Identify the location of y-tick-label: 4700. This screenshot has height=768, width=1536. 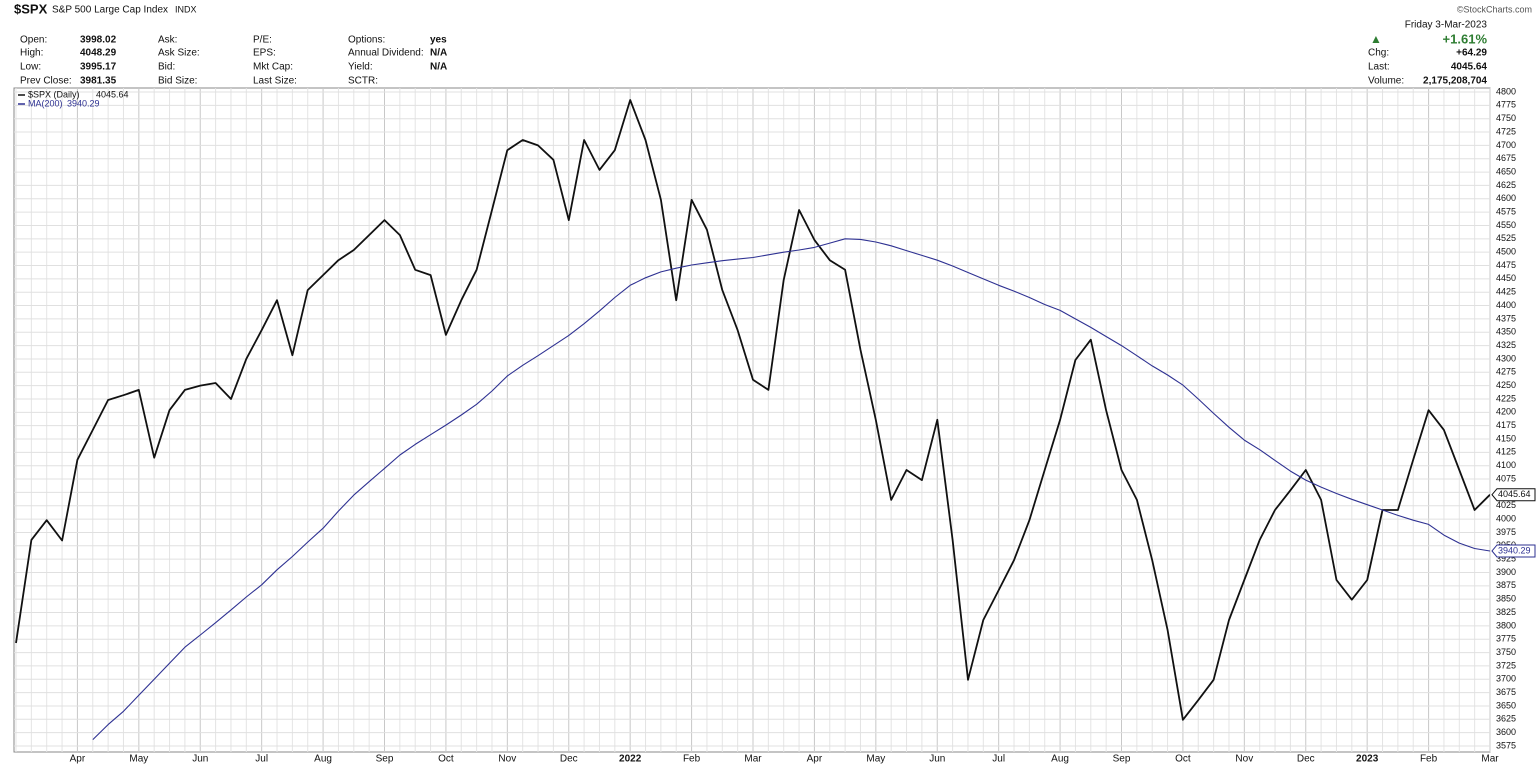
(1506, 145).